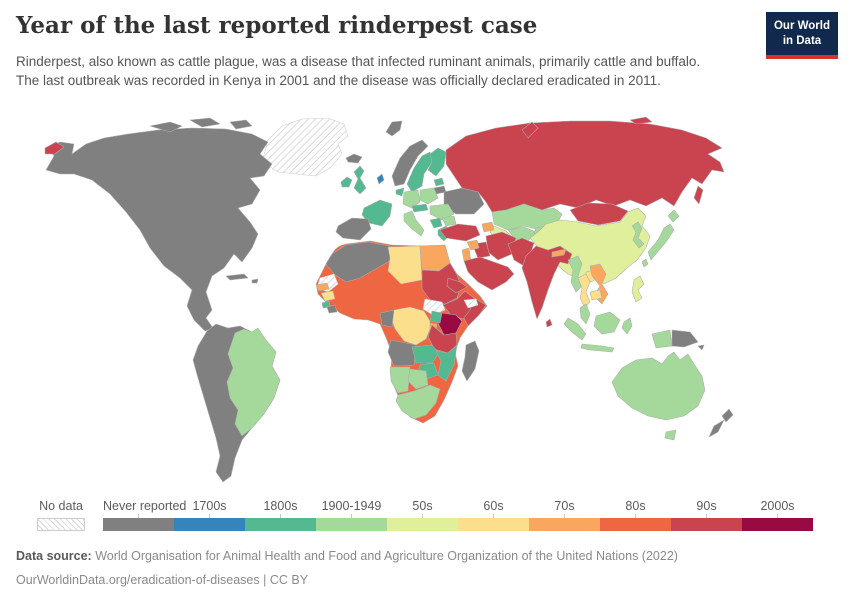 The width and height of the screenshot is (850, 600). I want to click on region-liberia, so click(332, 309).